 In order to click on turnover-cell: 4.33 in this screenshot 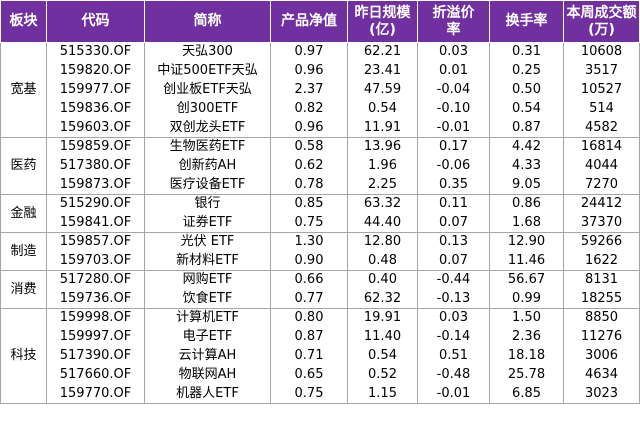, I will do `click(526, 166)`.